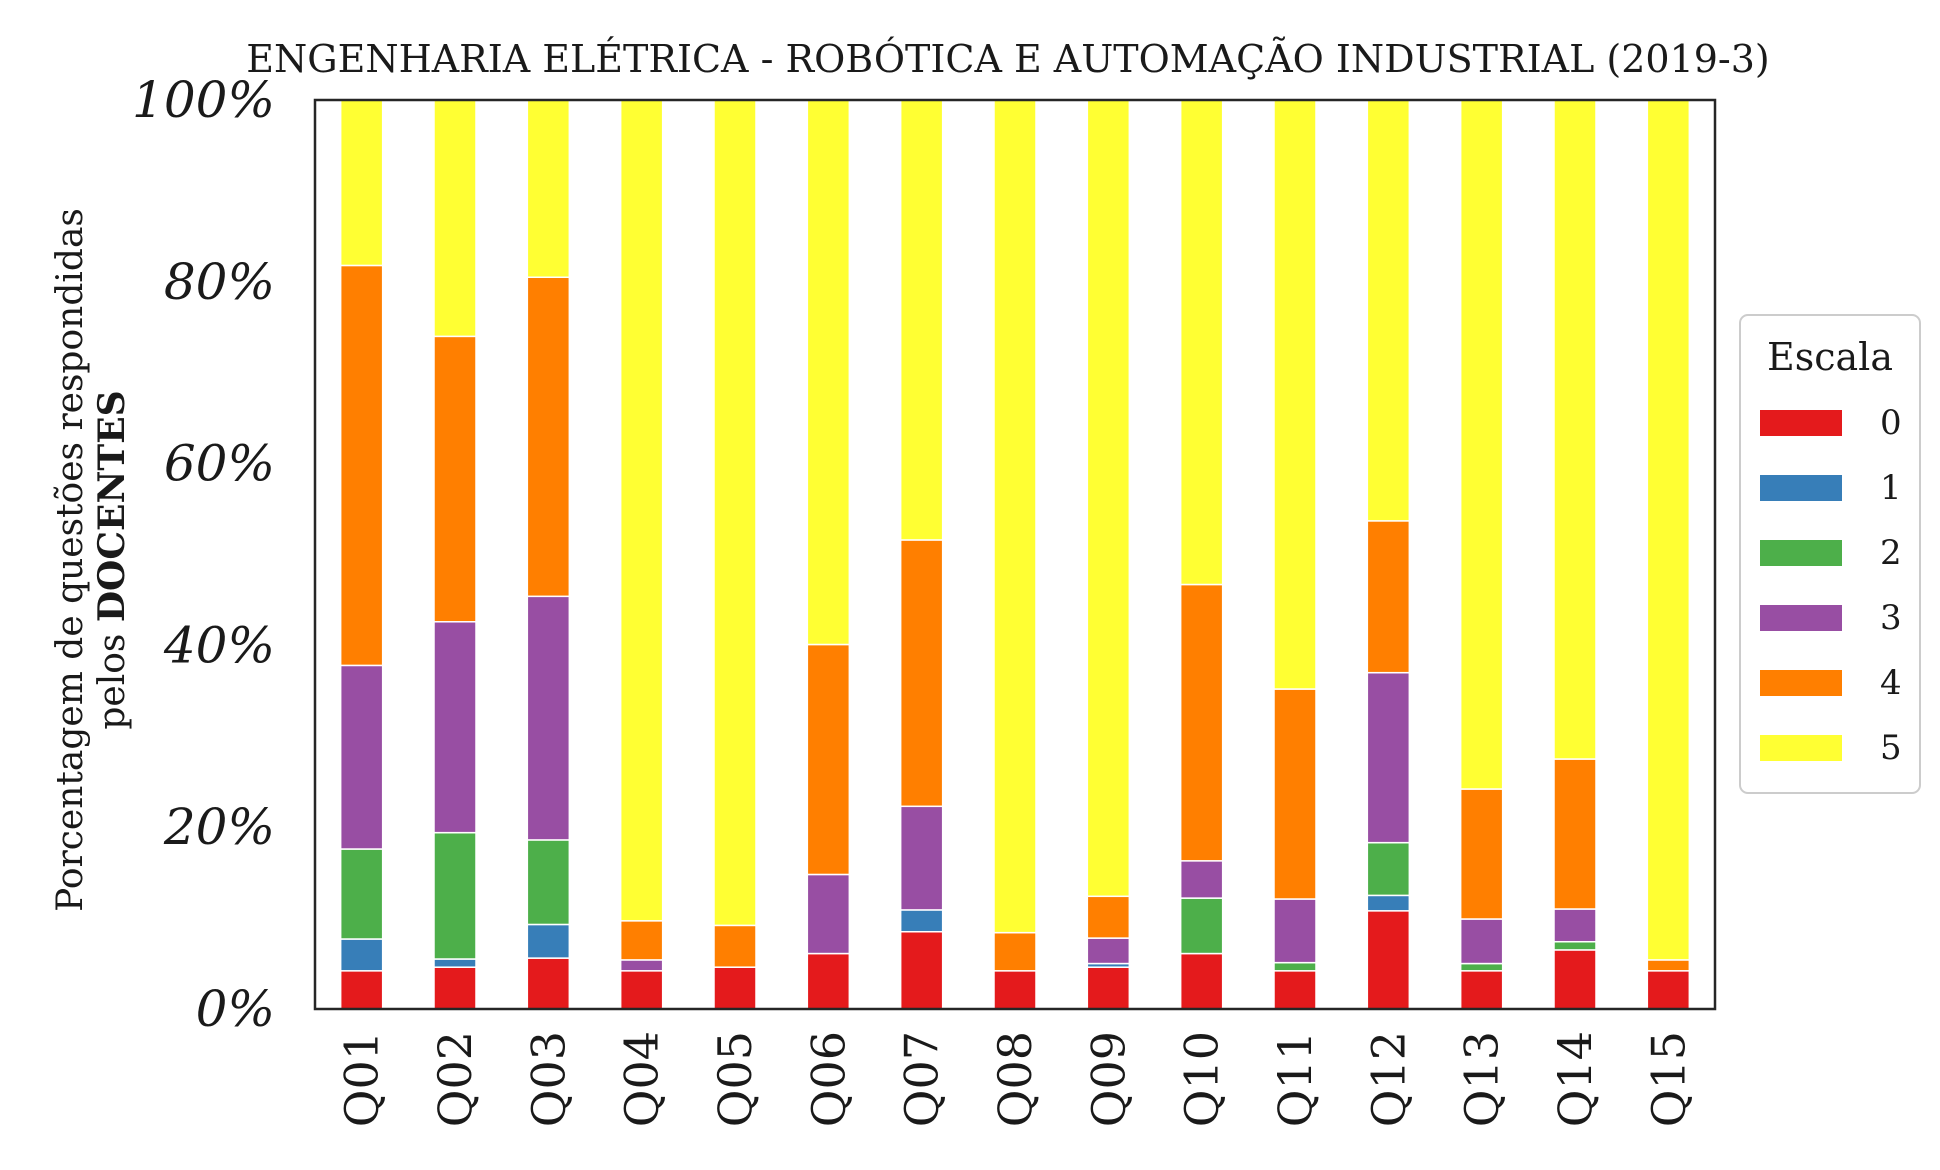 The image size is (1940, 1170). Describe the element at coordinates (1668, 1079) in the screenshot. I see `x-tick-label: Q15` at that location.